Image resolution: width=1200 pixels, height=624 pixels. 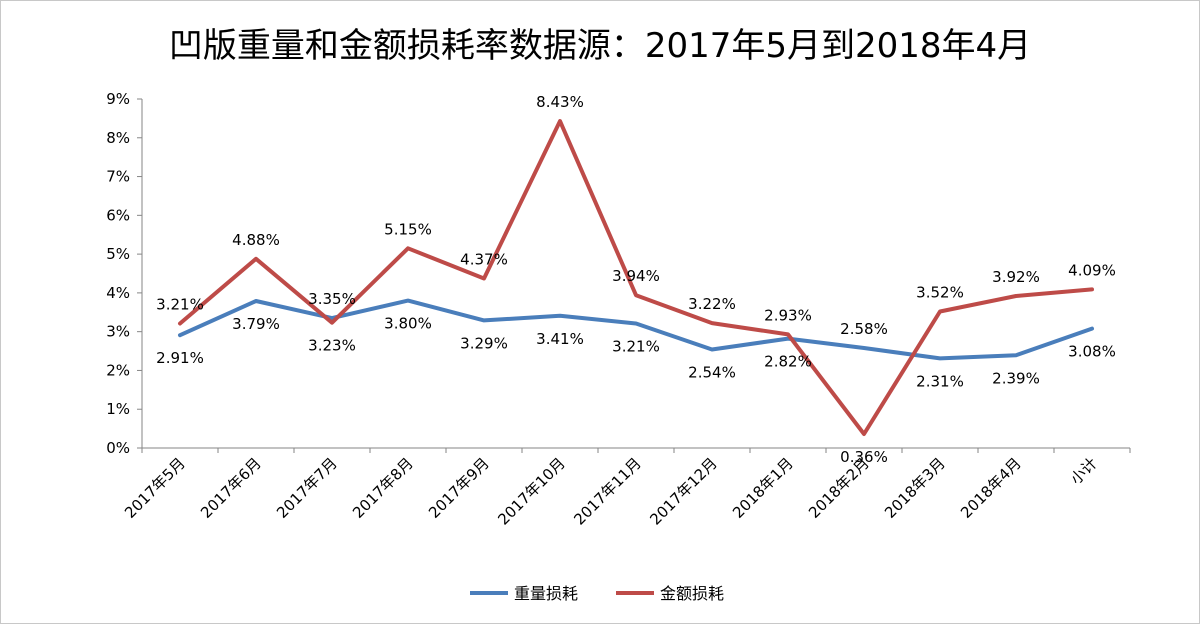 I want to click on y-tick-label: 7%, so click(x=118, y=177).